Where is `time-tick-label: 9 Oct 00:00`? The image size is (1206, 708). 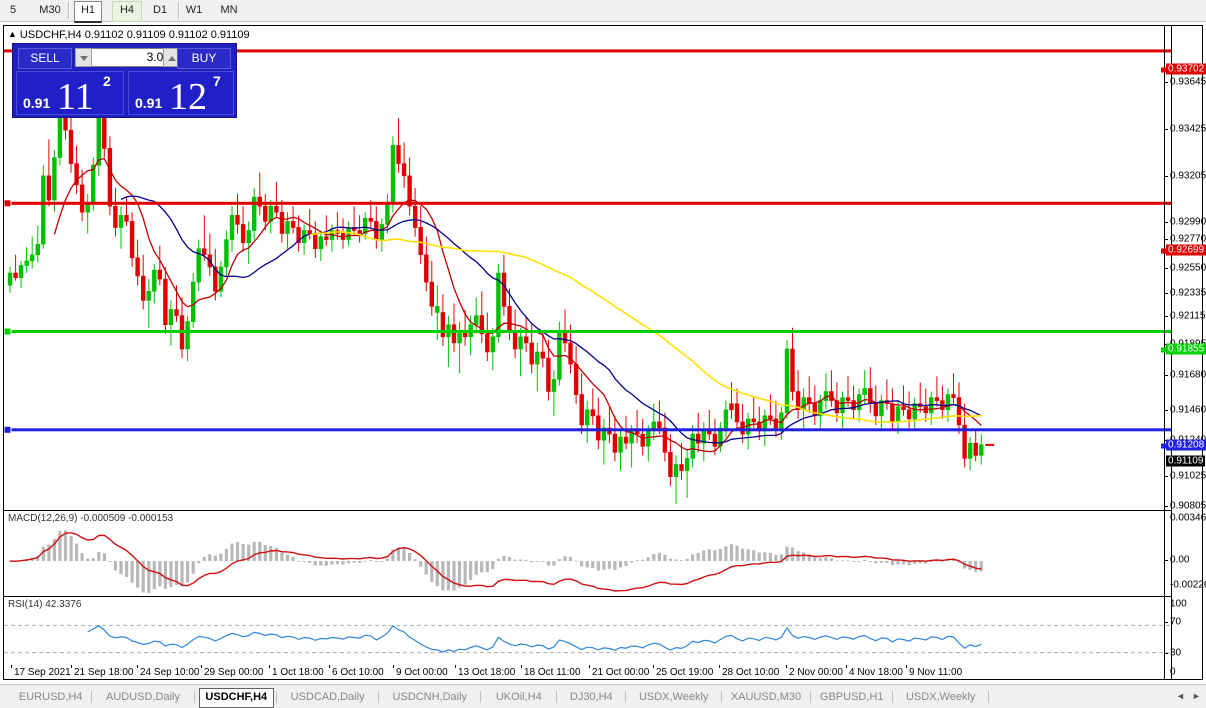 time-tick-label: 9 Oct 00:00 is located at coordinates (422, 672).